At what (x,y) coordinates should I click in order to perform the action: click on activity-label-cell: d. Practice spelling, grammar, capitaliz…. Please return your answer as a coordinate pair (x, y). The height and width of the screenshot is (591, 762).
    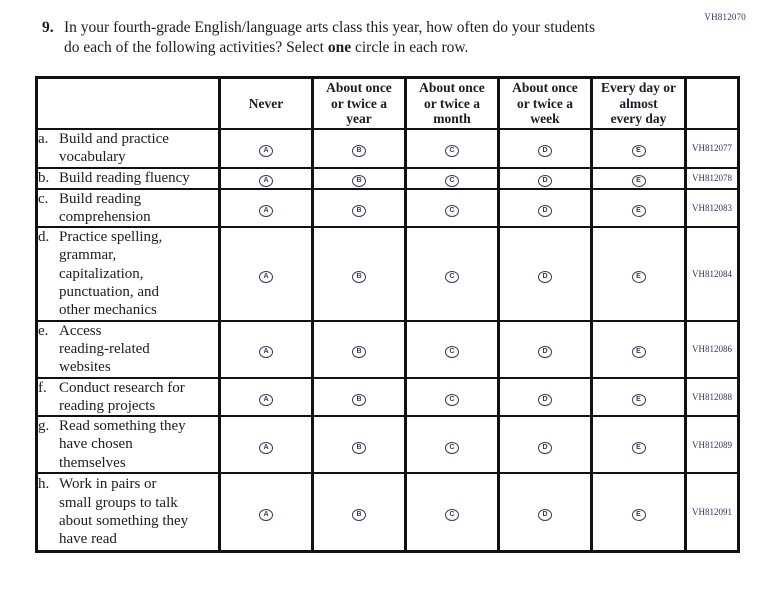
    Looking at the image, I should click on (128, 274).